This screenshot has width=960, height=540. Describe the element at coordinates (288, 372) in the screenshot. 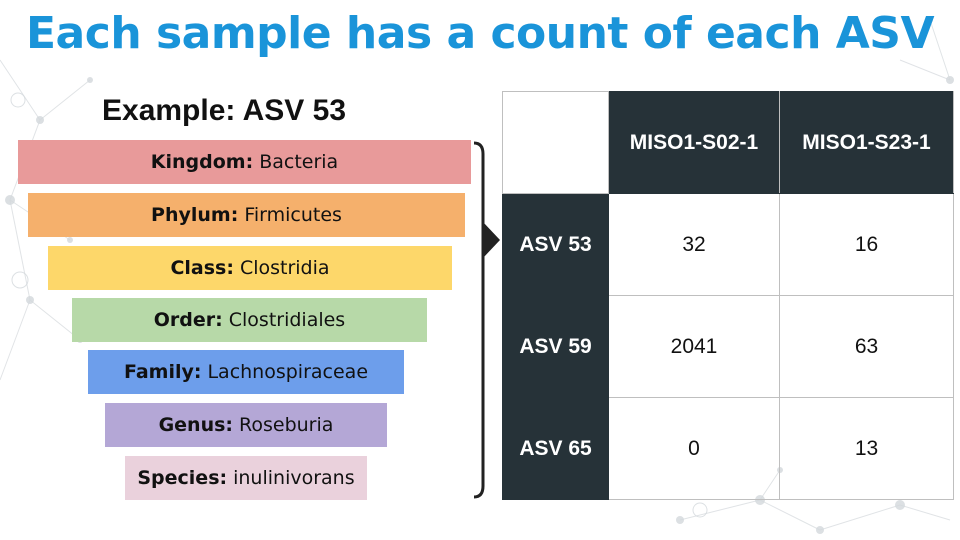

I see `taxon-name: Lachnospiraceae` at that location.